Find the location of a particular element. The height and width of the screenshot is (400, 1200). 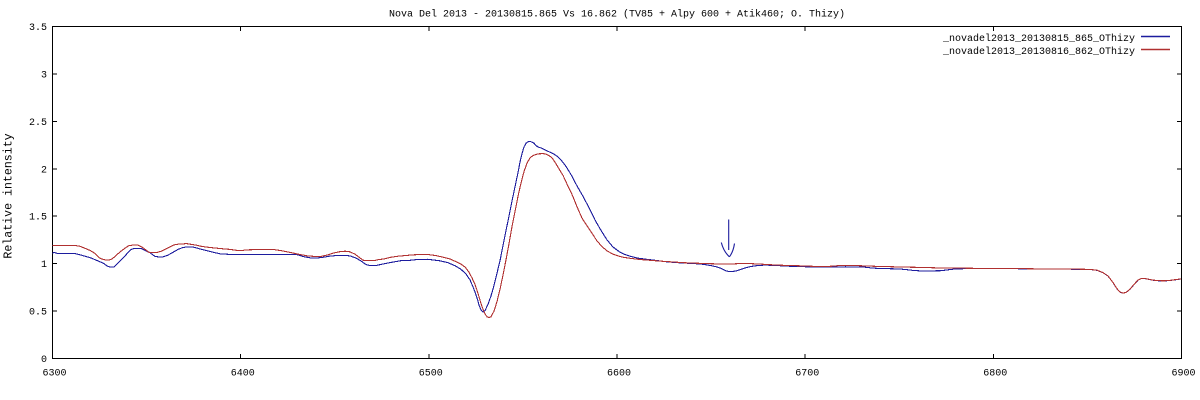

svg-text: 6700 is located at coordinates (807, 374).